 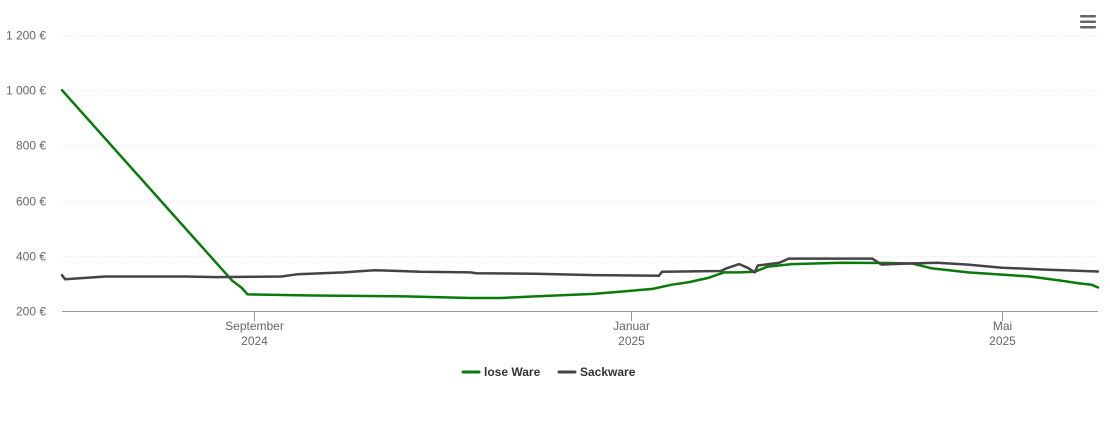 I want to click on legend-item: Sackware, so click(x=596, y=372).